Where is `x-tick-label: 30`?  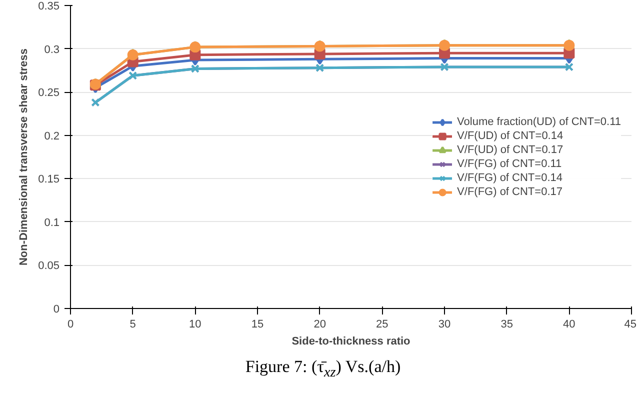 x-tick-label: 30 is located at coordinates (444, 324).